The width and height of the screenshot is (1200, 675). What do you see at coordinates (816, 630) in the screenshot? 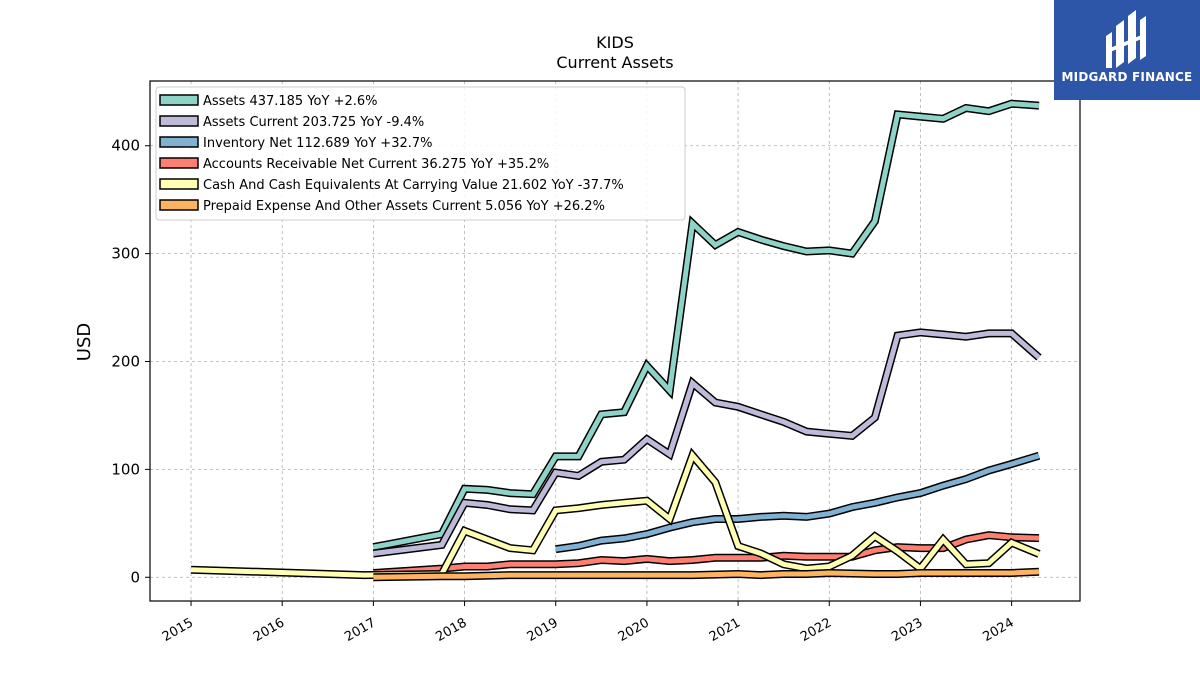
I see `x-tick-label: 2022` at bounding box center [816, 630].